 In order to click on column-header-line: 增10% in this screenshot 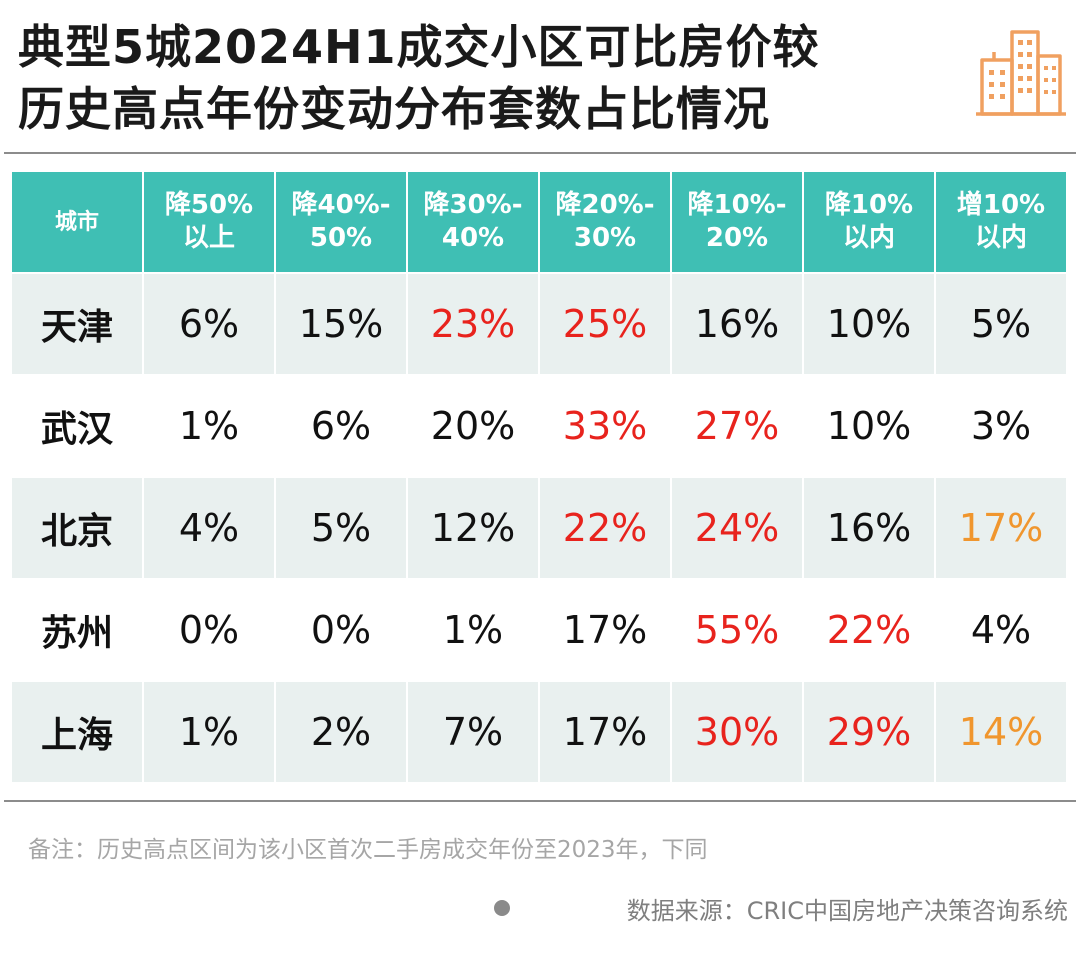, I will do `click(1001, 205)`.